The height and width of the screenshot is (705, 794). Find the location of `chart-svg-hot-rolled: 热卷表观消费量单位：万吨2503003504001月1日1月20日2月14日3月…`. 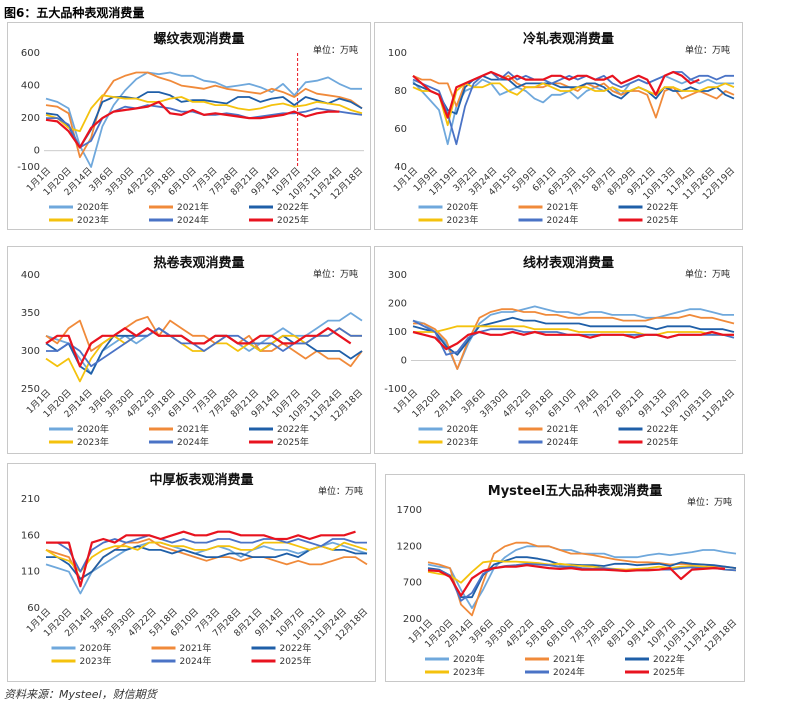

chart-svg-hot-rolled: 热卷表观消费量单位：万吨2503003504001月1日1月20日2月14日3月… is located at coordinates (193, 351).